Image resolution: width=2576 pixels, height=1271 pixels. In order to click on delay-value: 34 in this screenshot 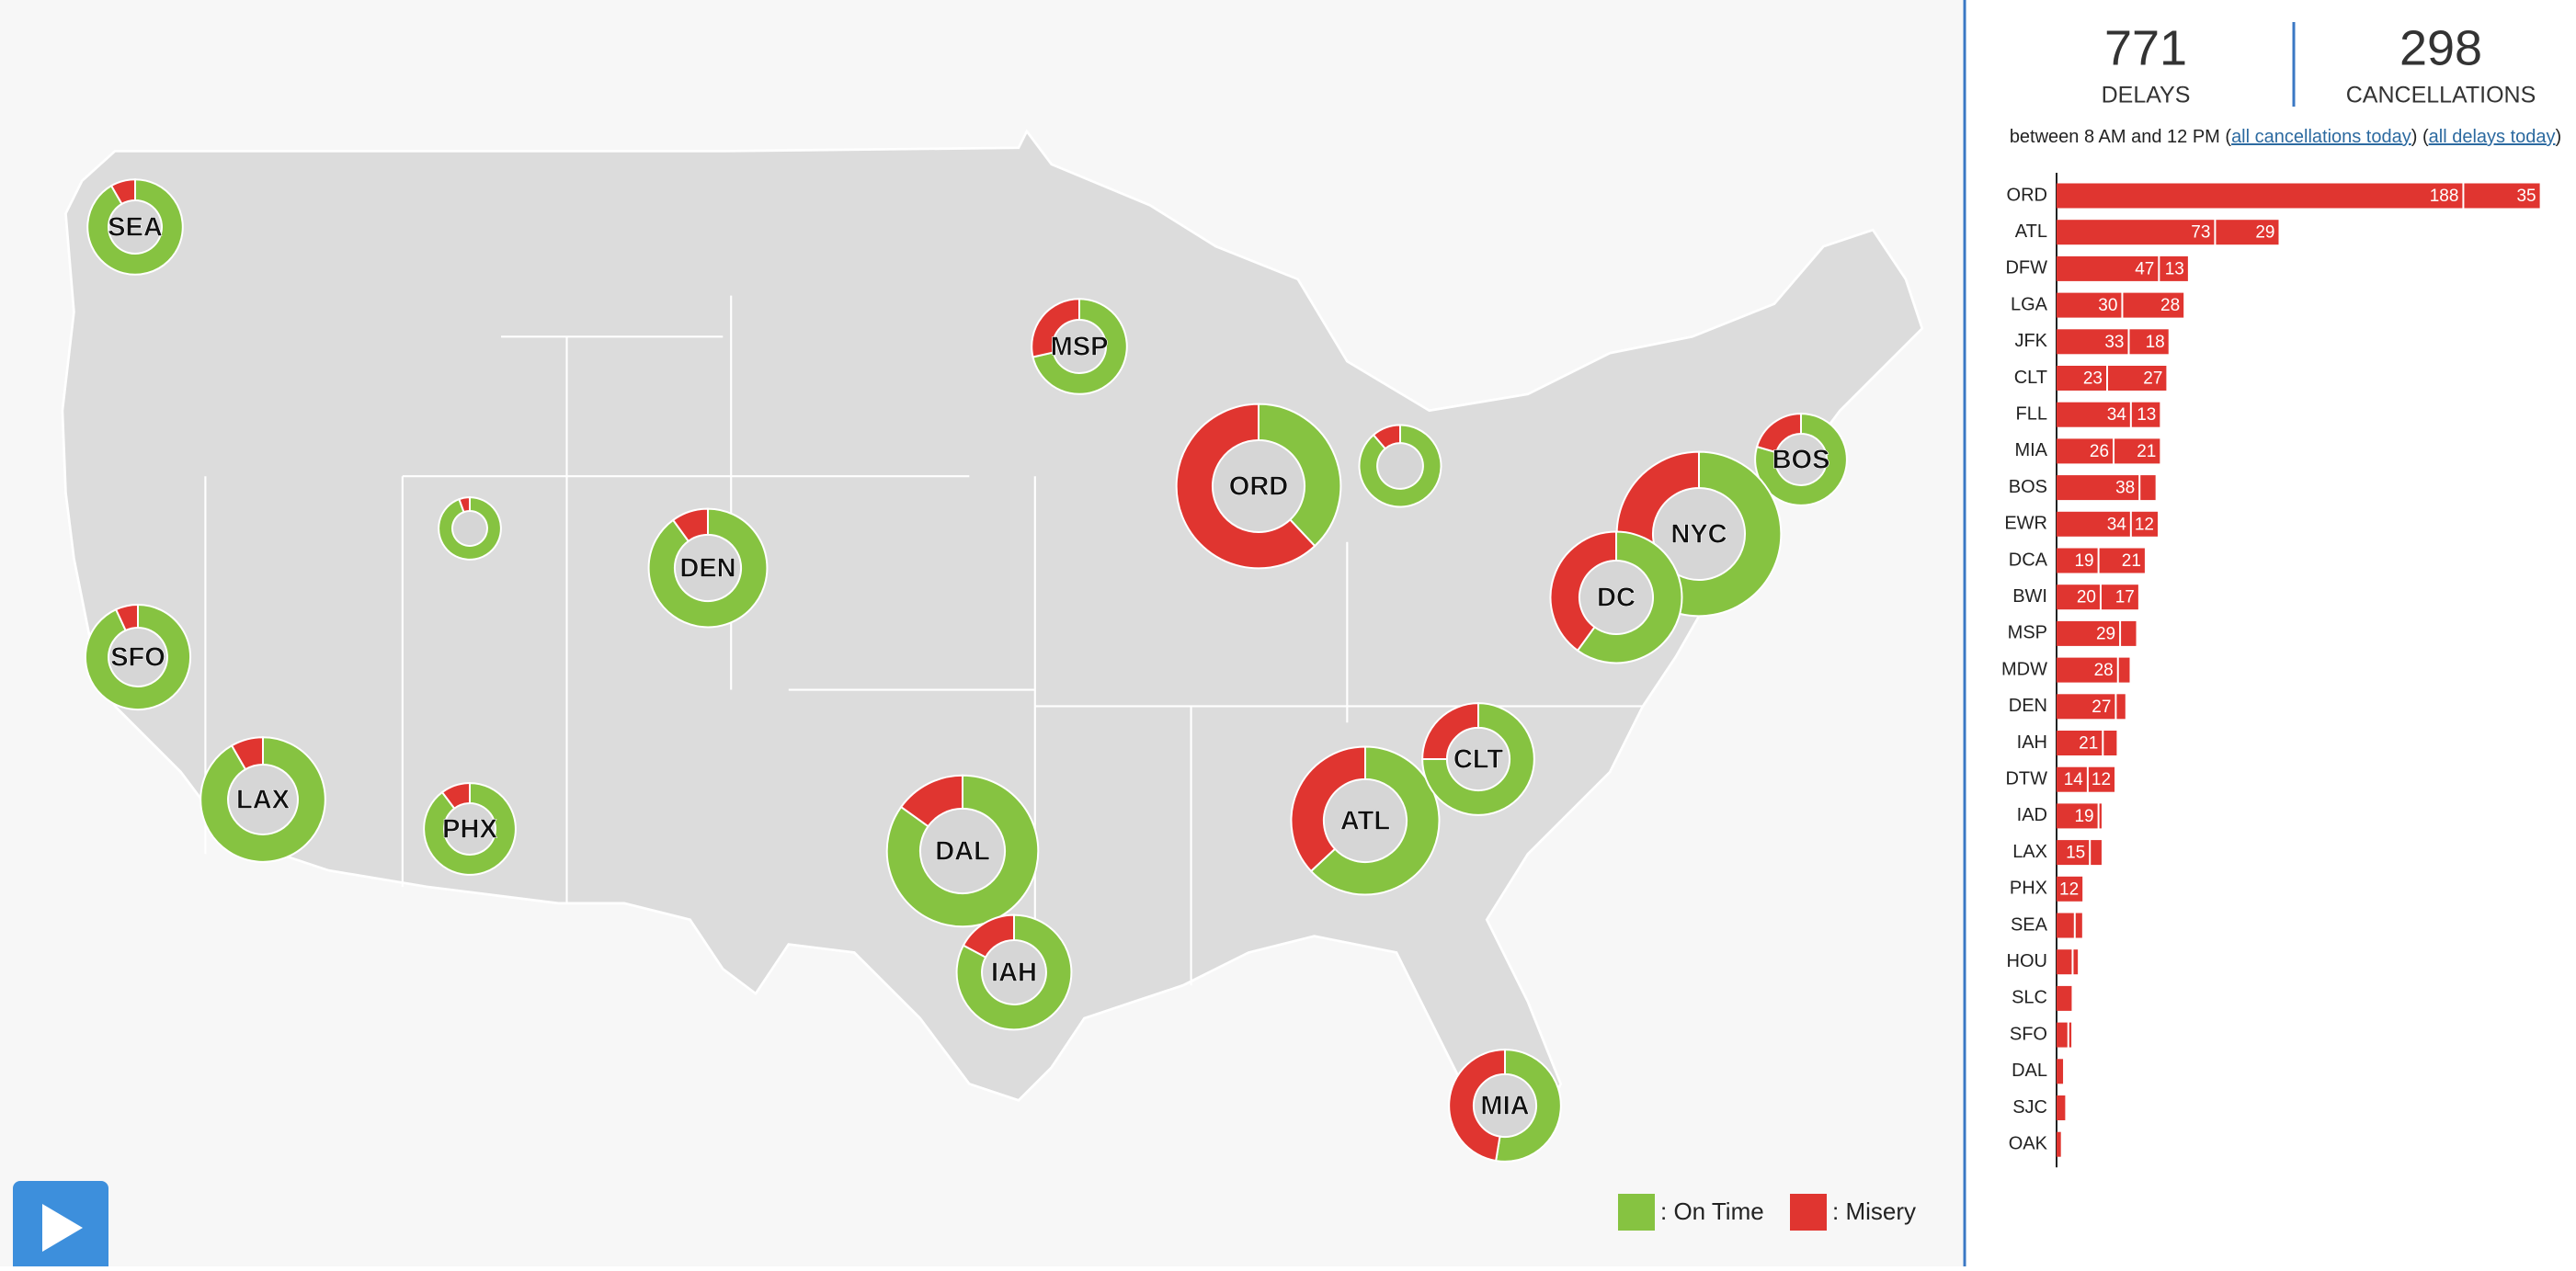, I will do `click(2117, 415)`.